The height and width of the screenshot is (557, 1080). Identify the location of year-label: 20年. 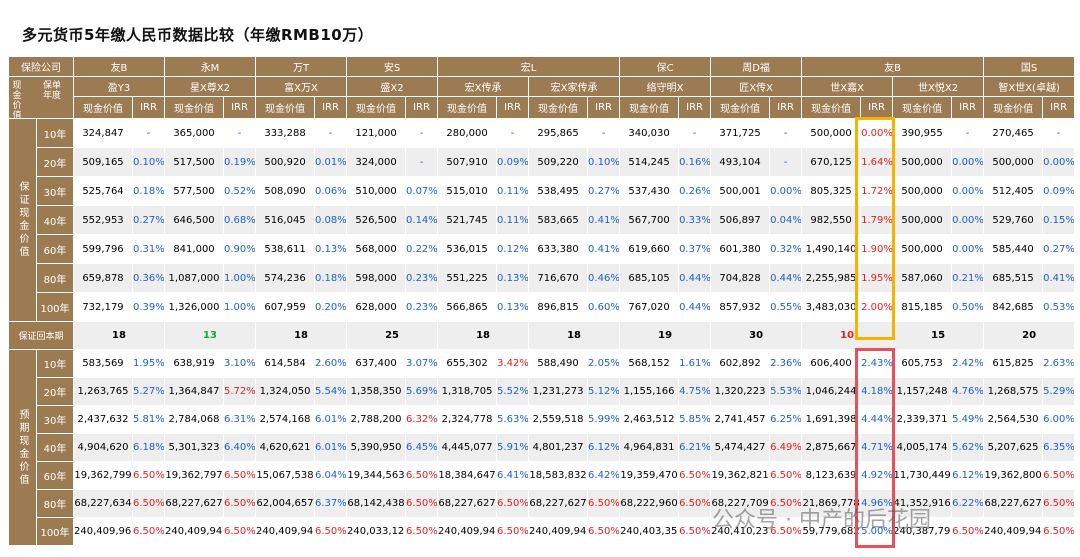
(55, 162).